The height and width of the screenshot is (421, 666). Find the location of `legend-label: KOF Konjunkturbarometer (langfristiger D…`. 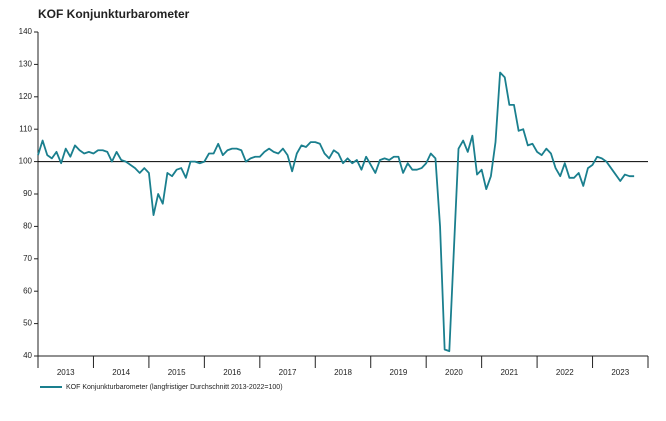

legend-label: KOF Konjunkturbarometer (langfristiger D… is located at coordinates (174, 387).